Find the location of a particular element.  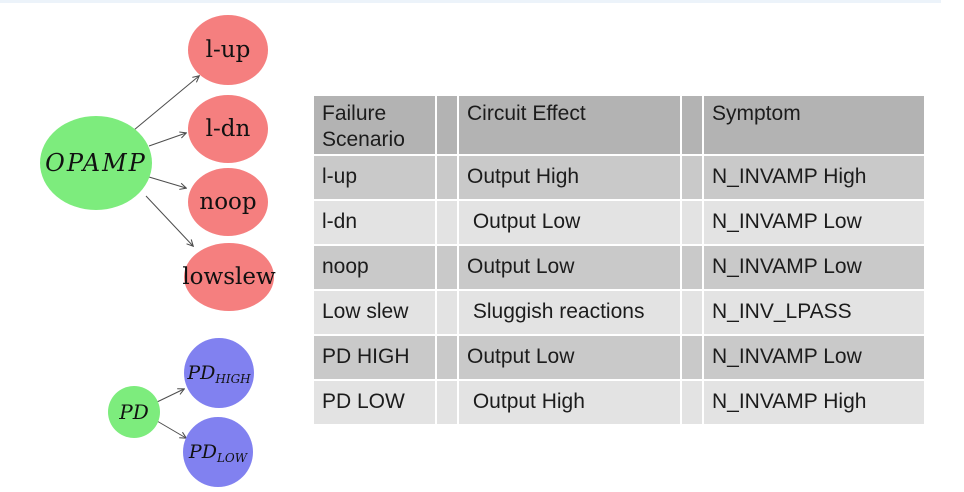

pd-low-sub: LOW is located at coordinates (232, 458).